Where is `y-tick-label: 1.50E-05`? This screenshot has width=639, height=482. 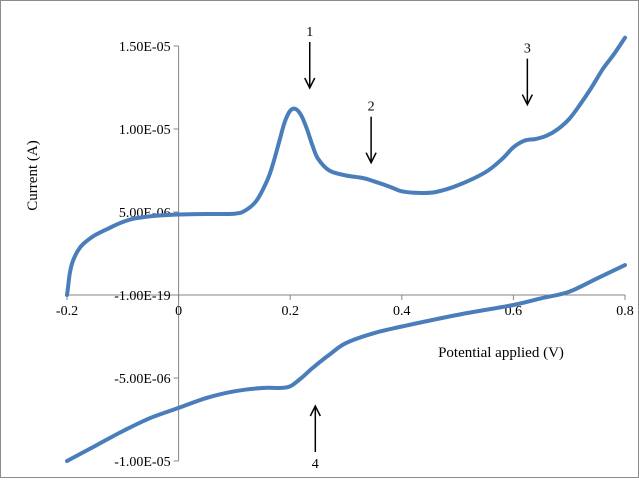 y-tick-label: 1.50E-05 is located at coordinates (145, 47).